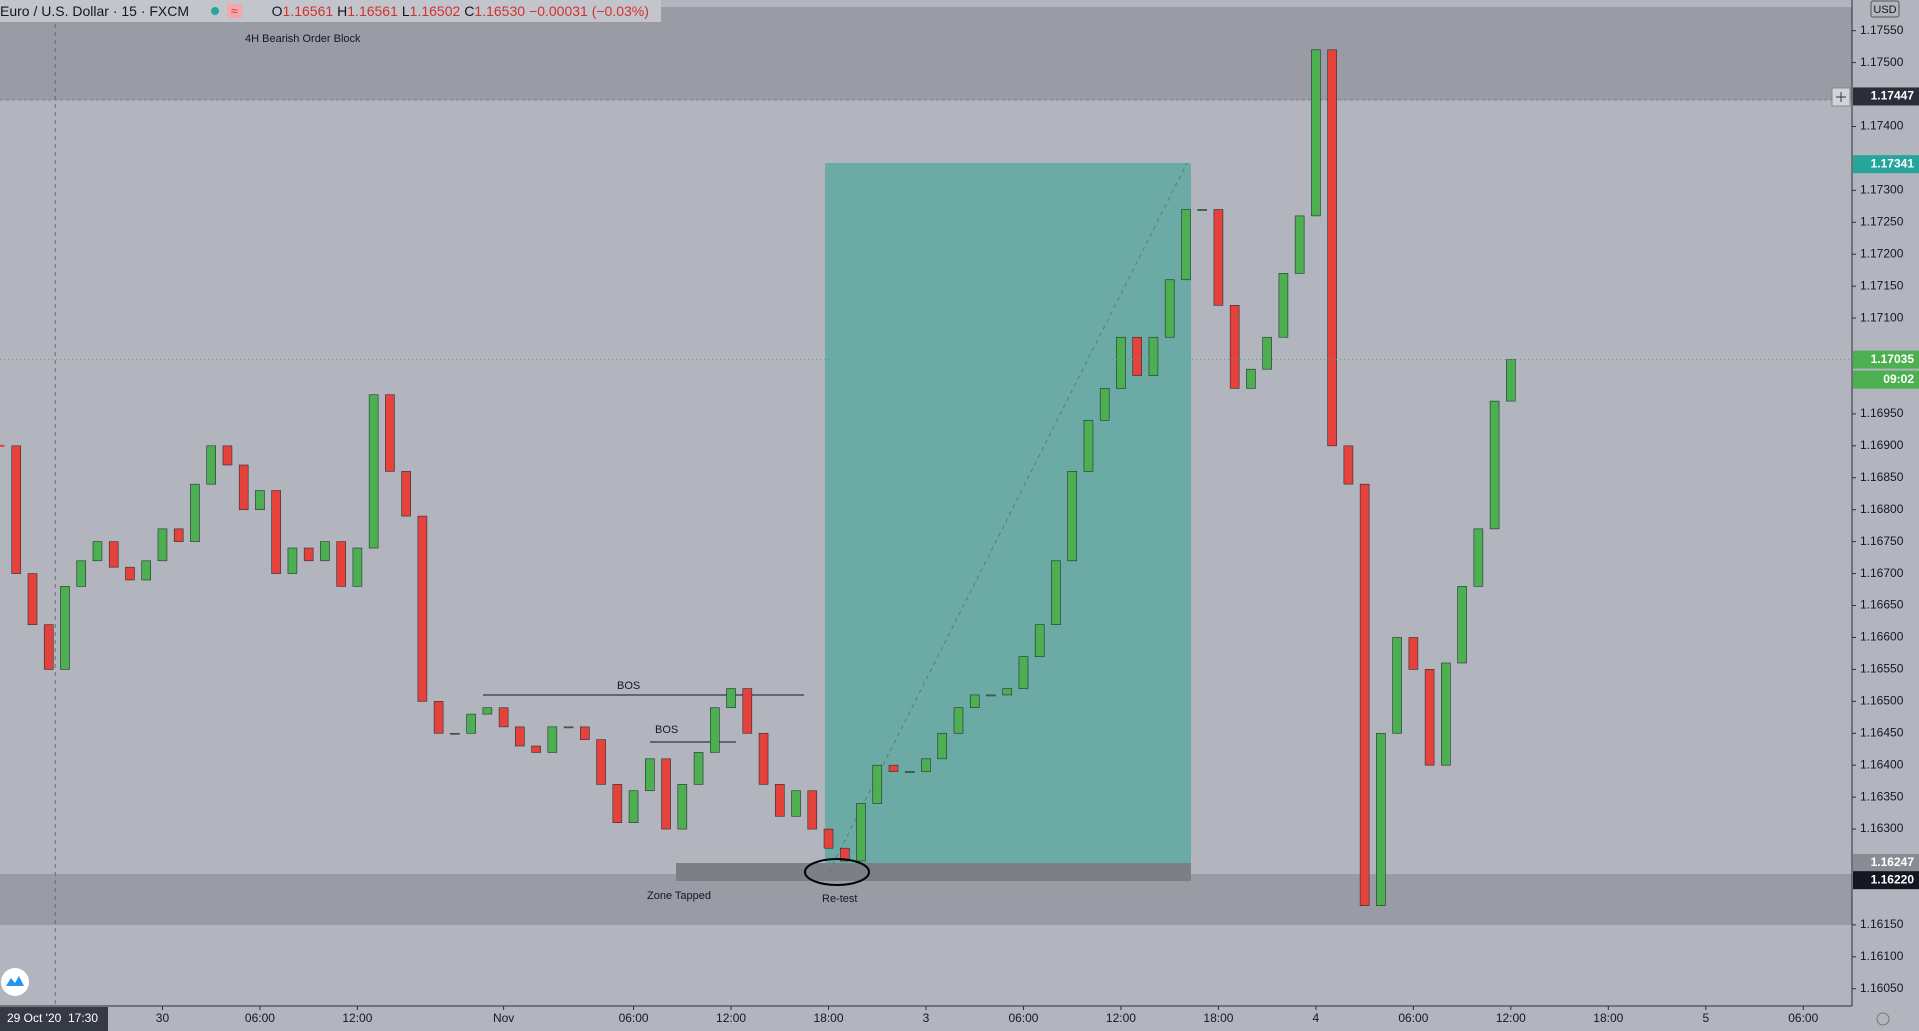  Describe the element at coordinates (1893, 96) in the screenshot. I see `price-label: 1.17447` at that location.